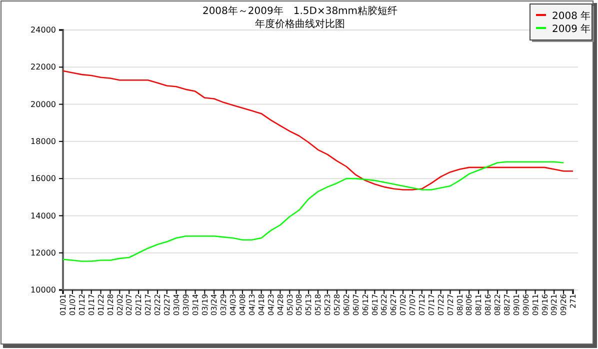  What do you see at coordinates (43, 179) in the screenshot?
I see `y-tick-label: 16000` at bounding box center [43, 179].